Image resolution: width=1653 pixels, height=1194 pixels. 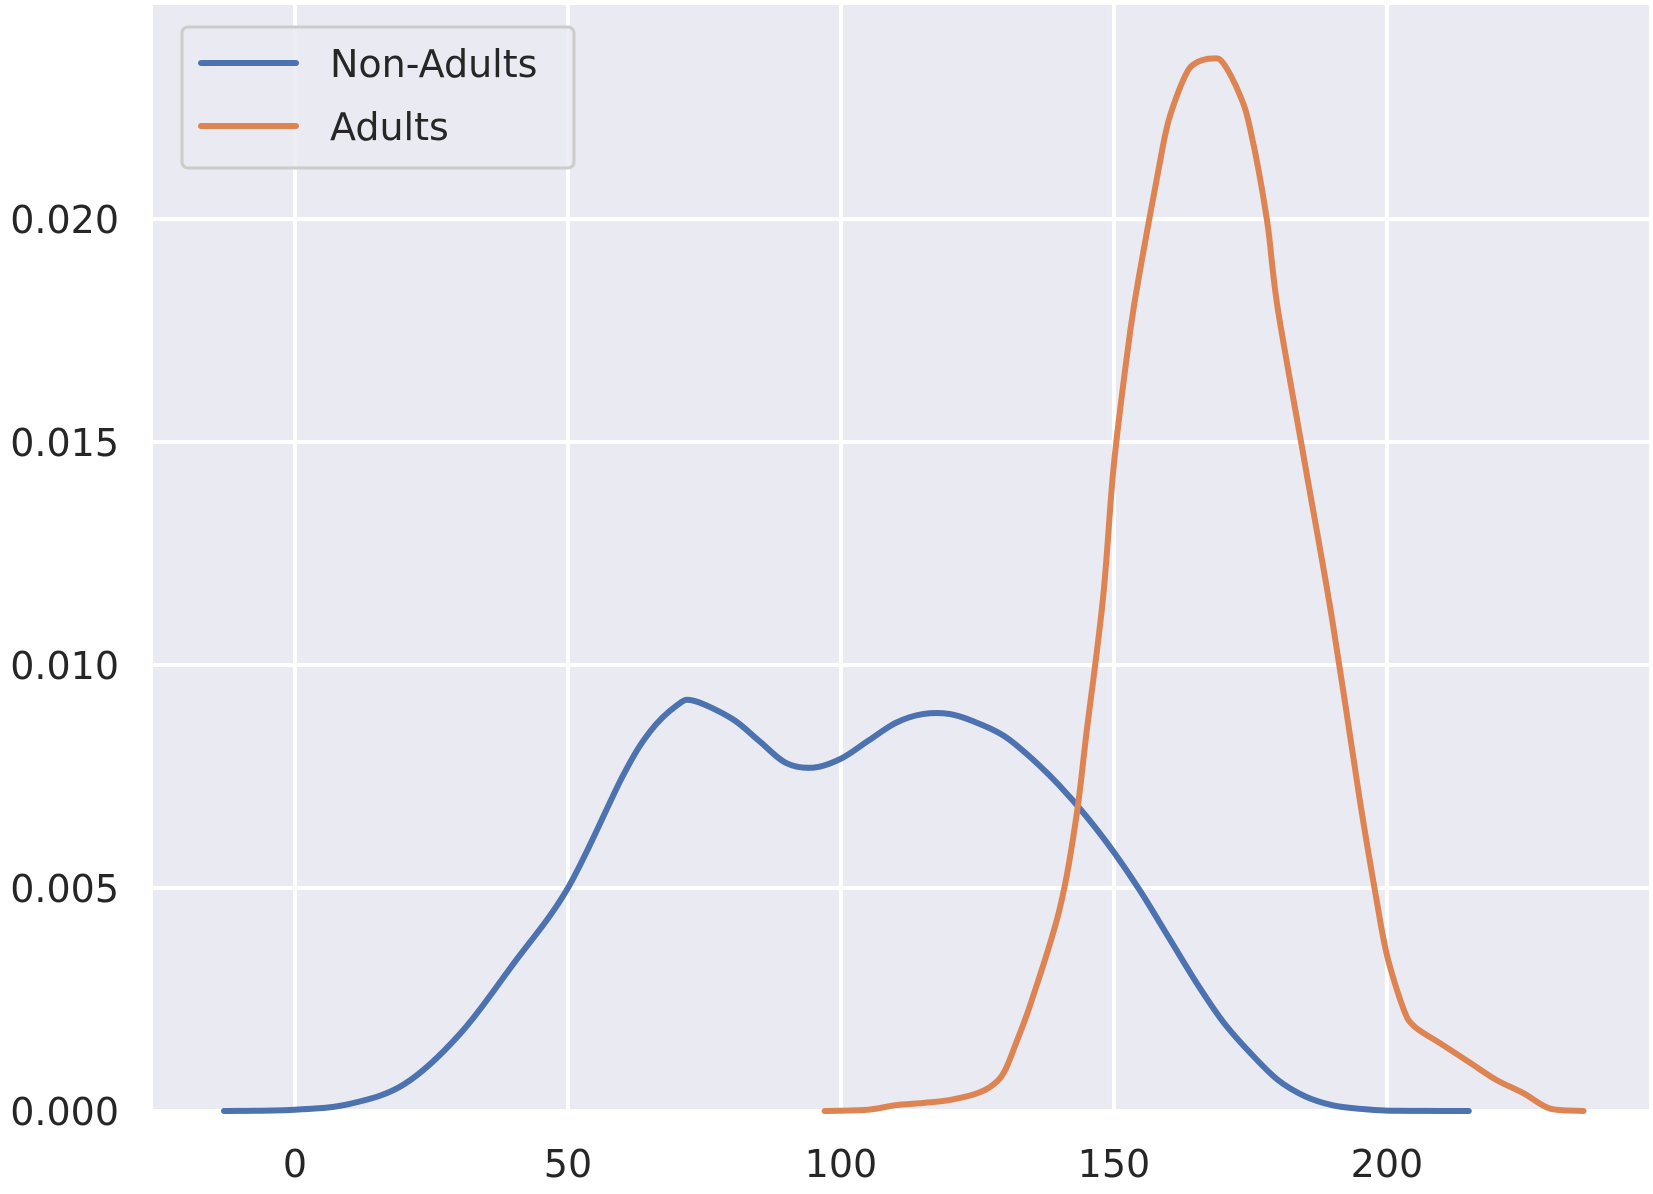 What do you see at coordinates (378, 97) in the screenshot?
I see `legend: Non-Adults Adults` at bounding box center [378, 97].